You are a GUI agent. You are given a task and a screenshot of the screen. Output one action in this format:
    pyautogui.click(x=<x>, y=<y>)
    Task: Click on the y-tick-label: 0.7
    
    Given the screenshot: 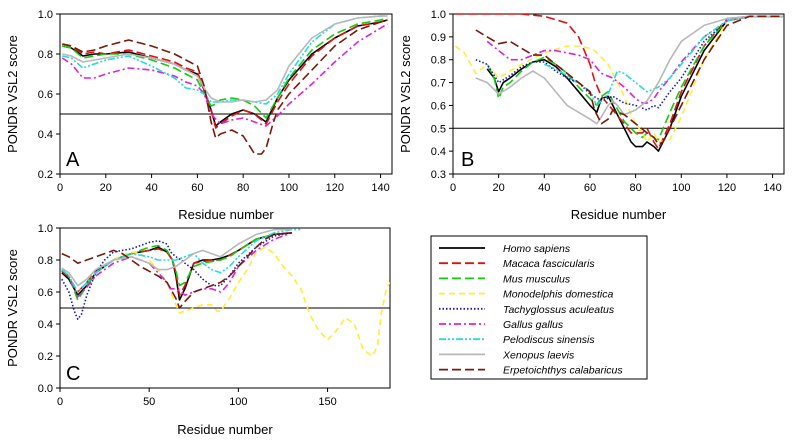 What is the action you would take?
    pyautogui.click(x=438, y=84)
    